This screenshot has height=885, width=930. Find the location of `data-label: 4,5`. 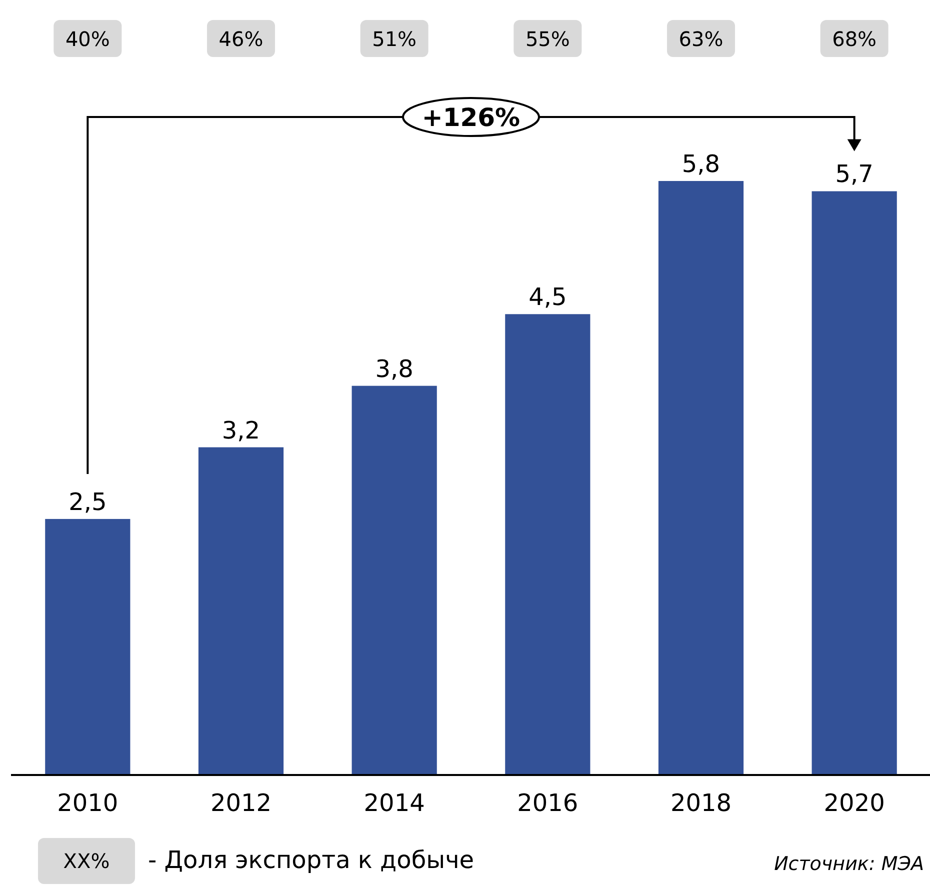

data-label: 4,5 is located at coordinates (547, 297).